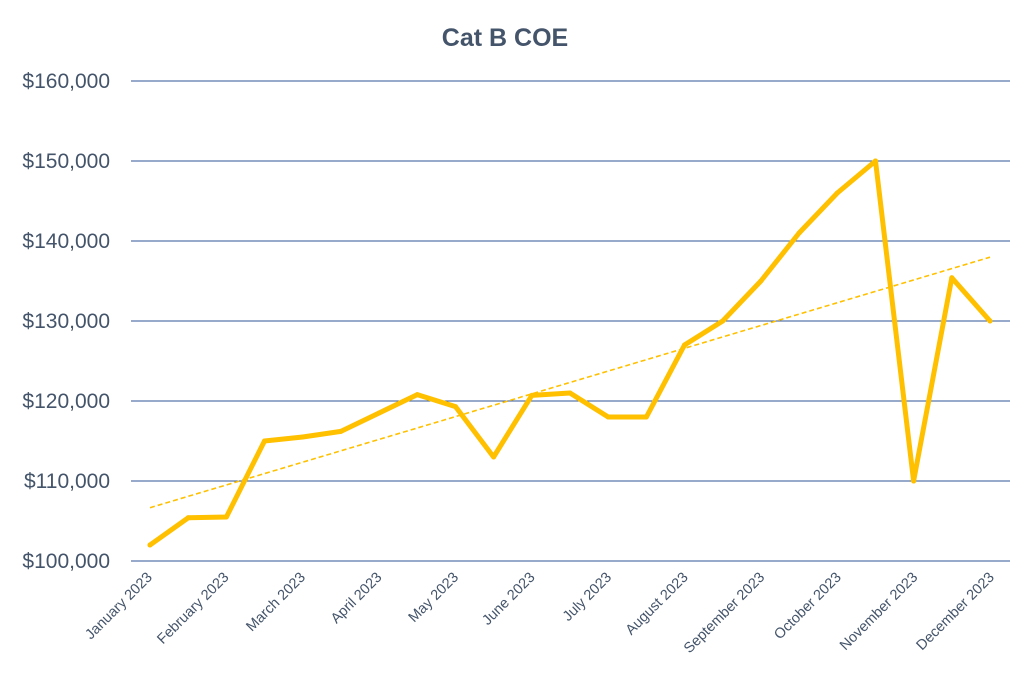  I want to click on y-tick-label: $110,000, so click(67, 481).